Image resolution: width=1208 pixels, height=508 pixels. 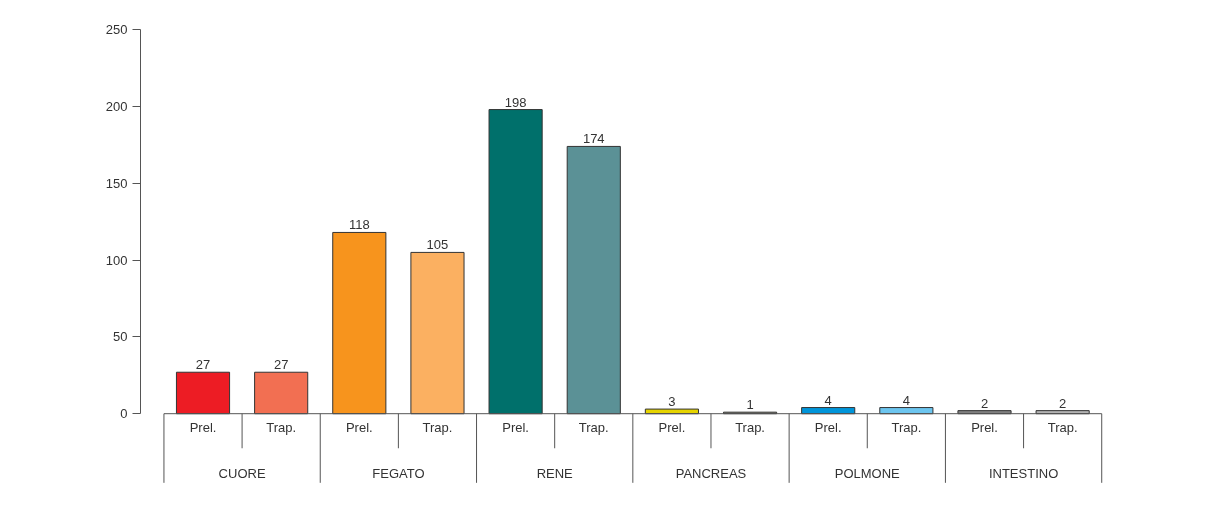 I want to click on y-tick-label: 200, so click(x=116, y=106).